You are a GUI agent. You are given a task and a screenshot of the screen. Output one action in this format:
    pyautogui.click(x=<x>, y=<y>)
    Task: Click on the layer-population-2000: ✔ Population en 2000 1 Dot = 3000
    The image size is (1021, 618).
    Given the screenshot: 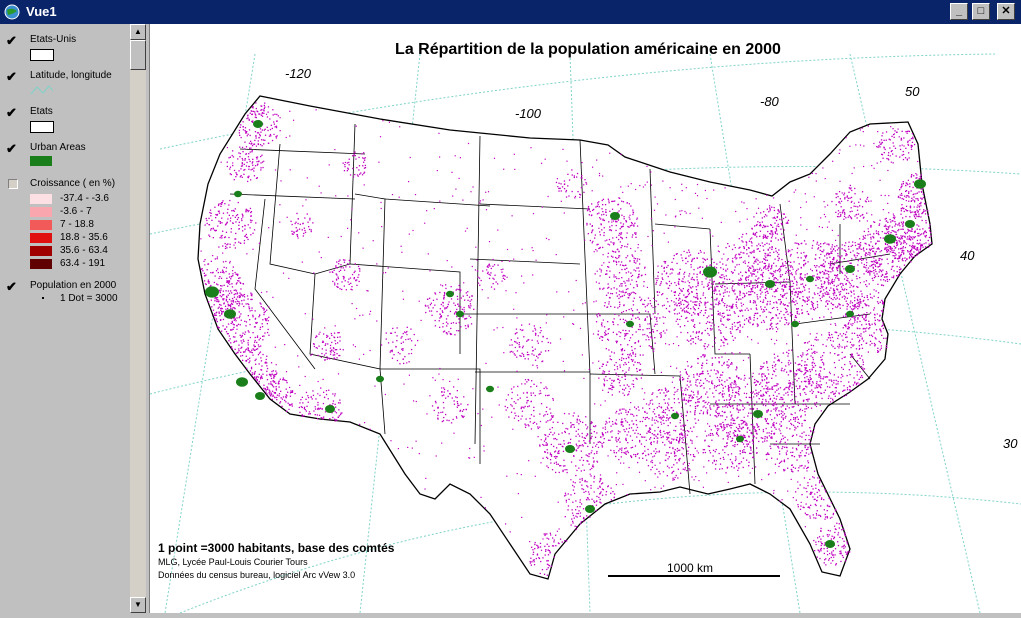 What is the action you would take?
    pyautogui.click(x=65, y=293)
    